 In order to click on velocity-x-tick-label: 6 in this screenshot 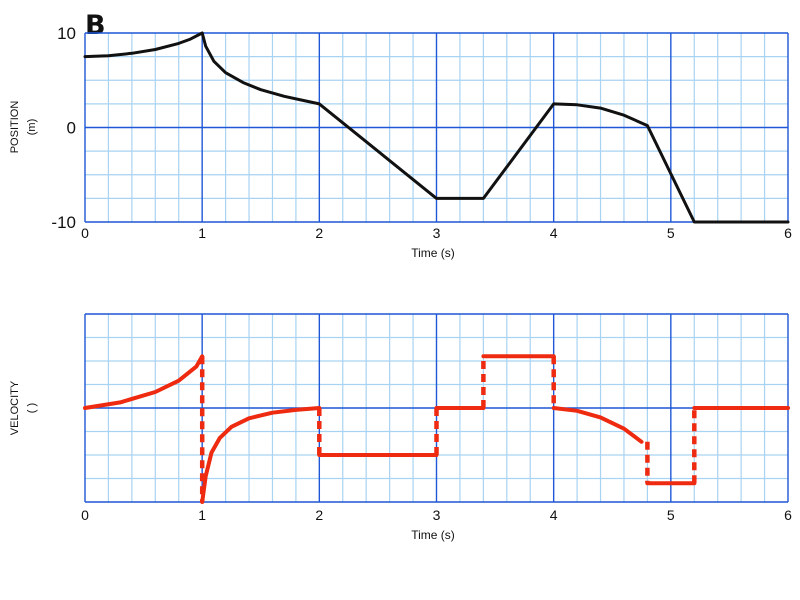, I will do `click(788, 515)`.